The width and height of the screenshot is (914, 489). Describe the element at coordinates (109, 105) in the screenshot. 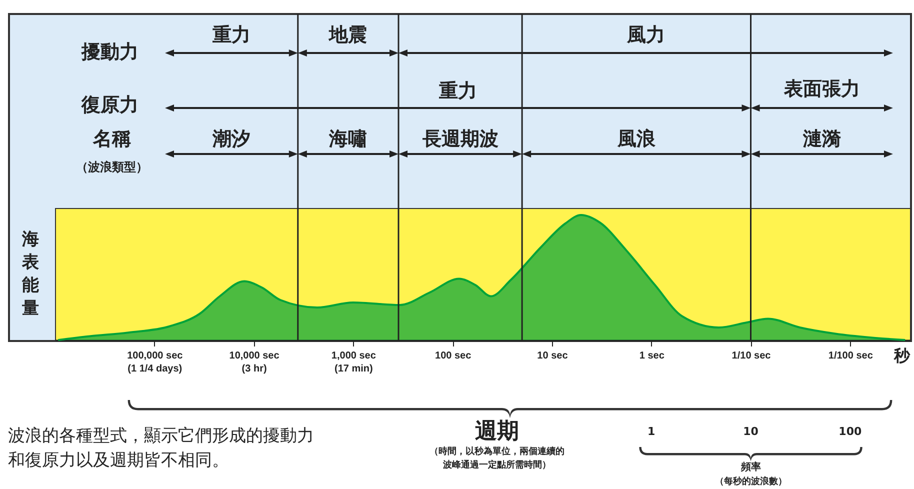

I see `text: 復原力` at that location.